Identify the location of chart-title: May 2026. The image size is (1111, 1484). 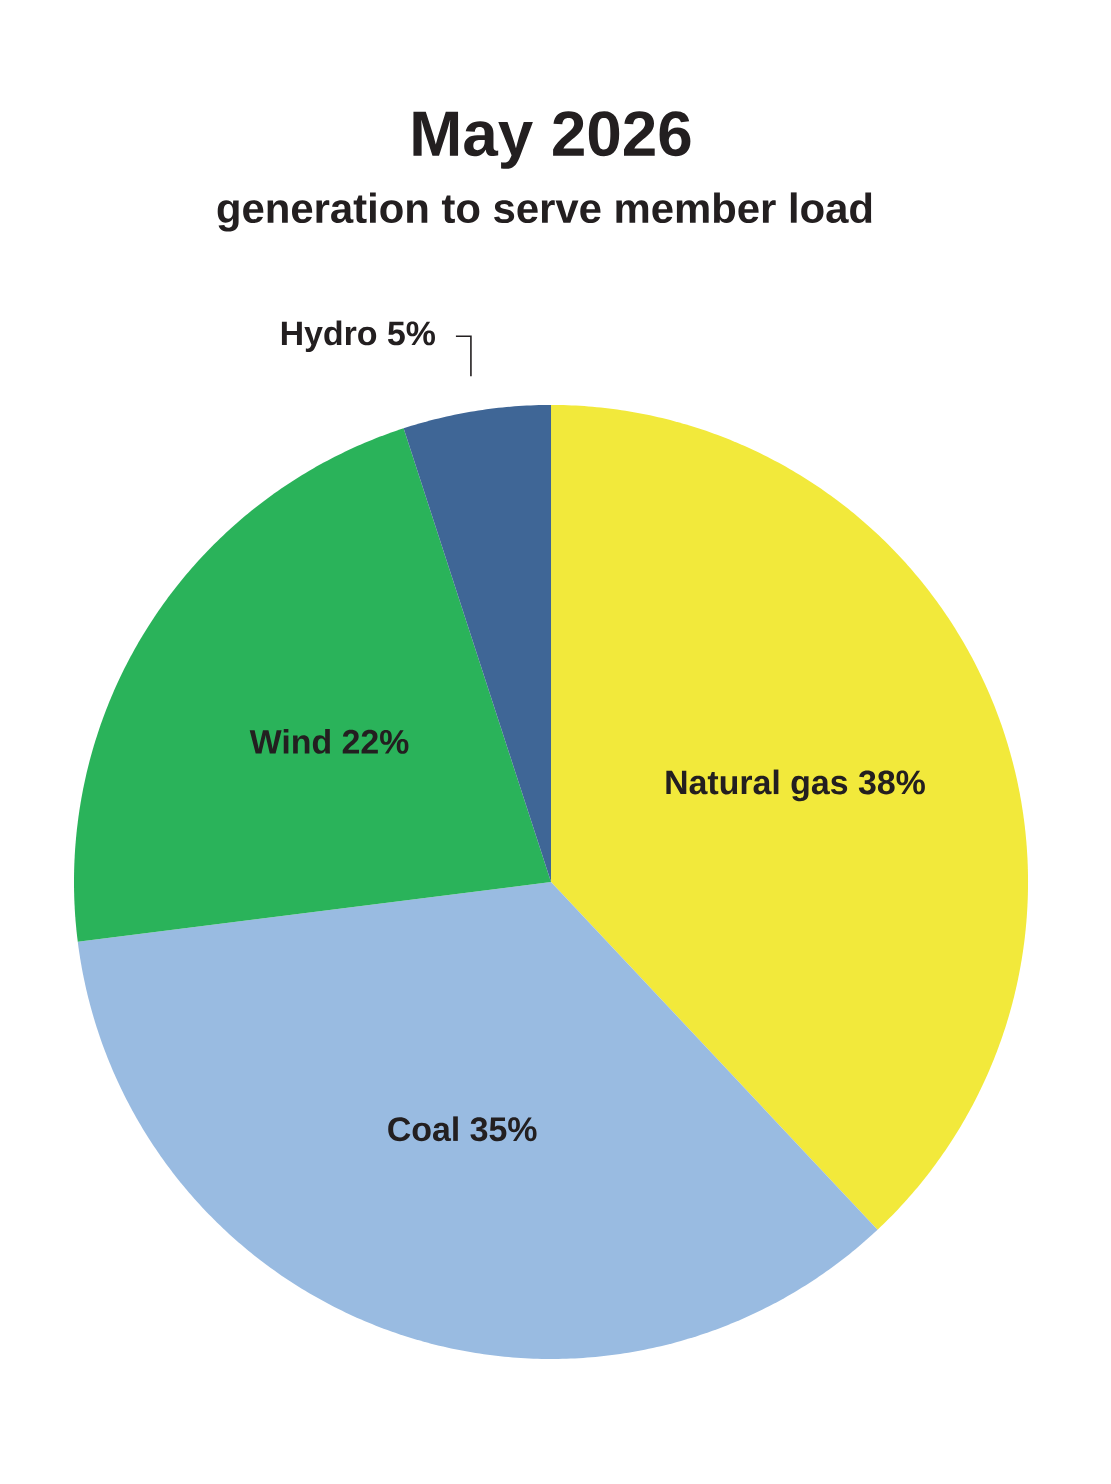
(552, 140).